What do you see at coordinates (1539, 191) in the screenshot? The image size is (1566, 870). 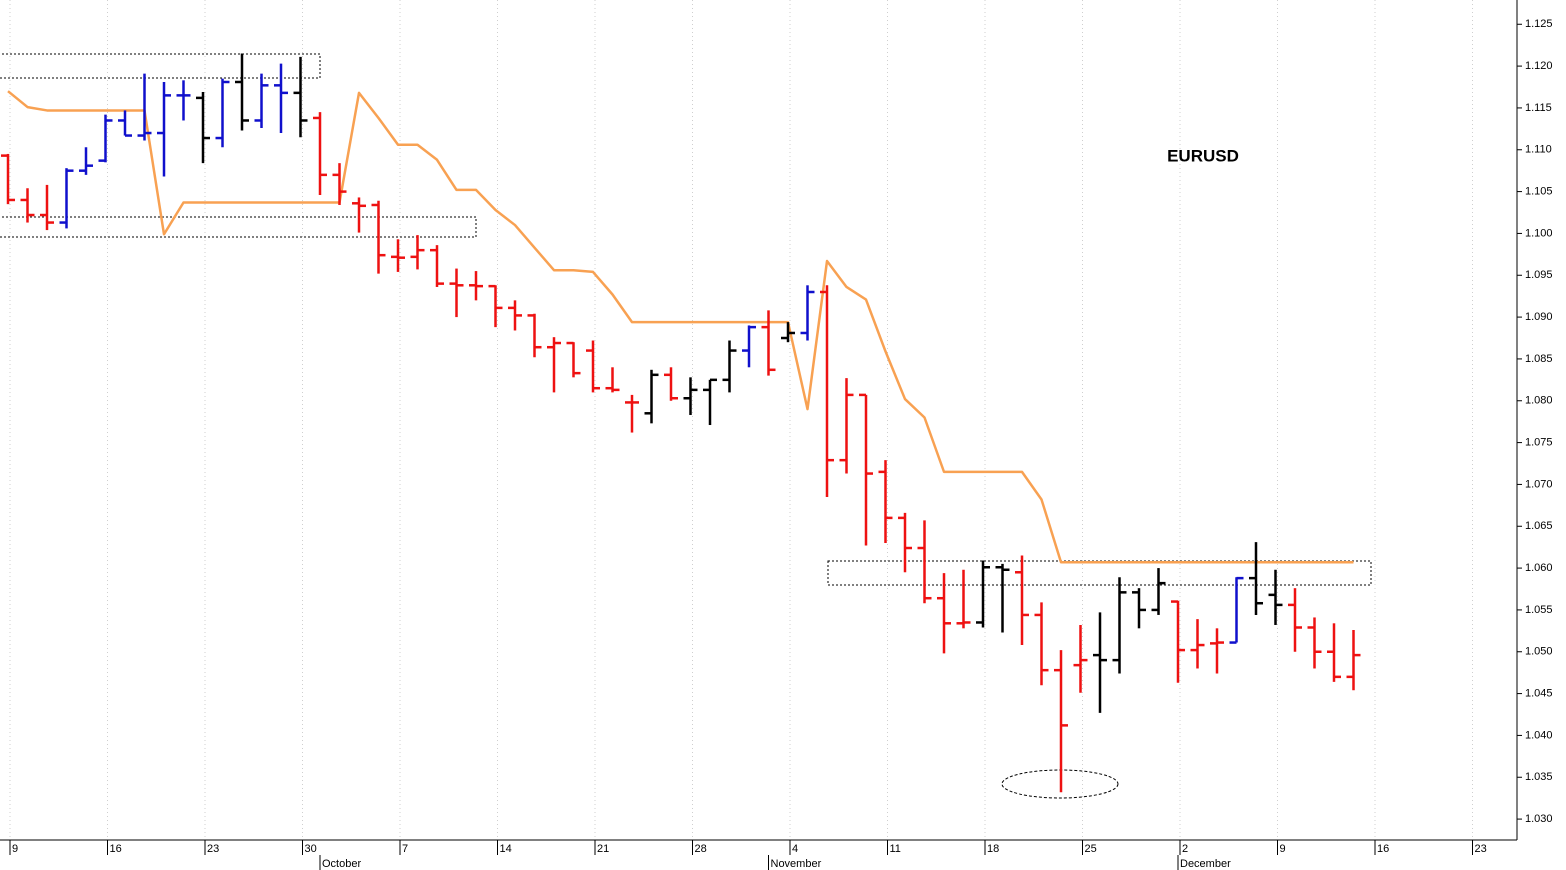 I see `y-tick-label: 1.105` at bounding box center [1539, 191].